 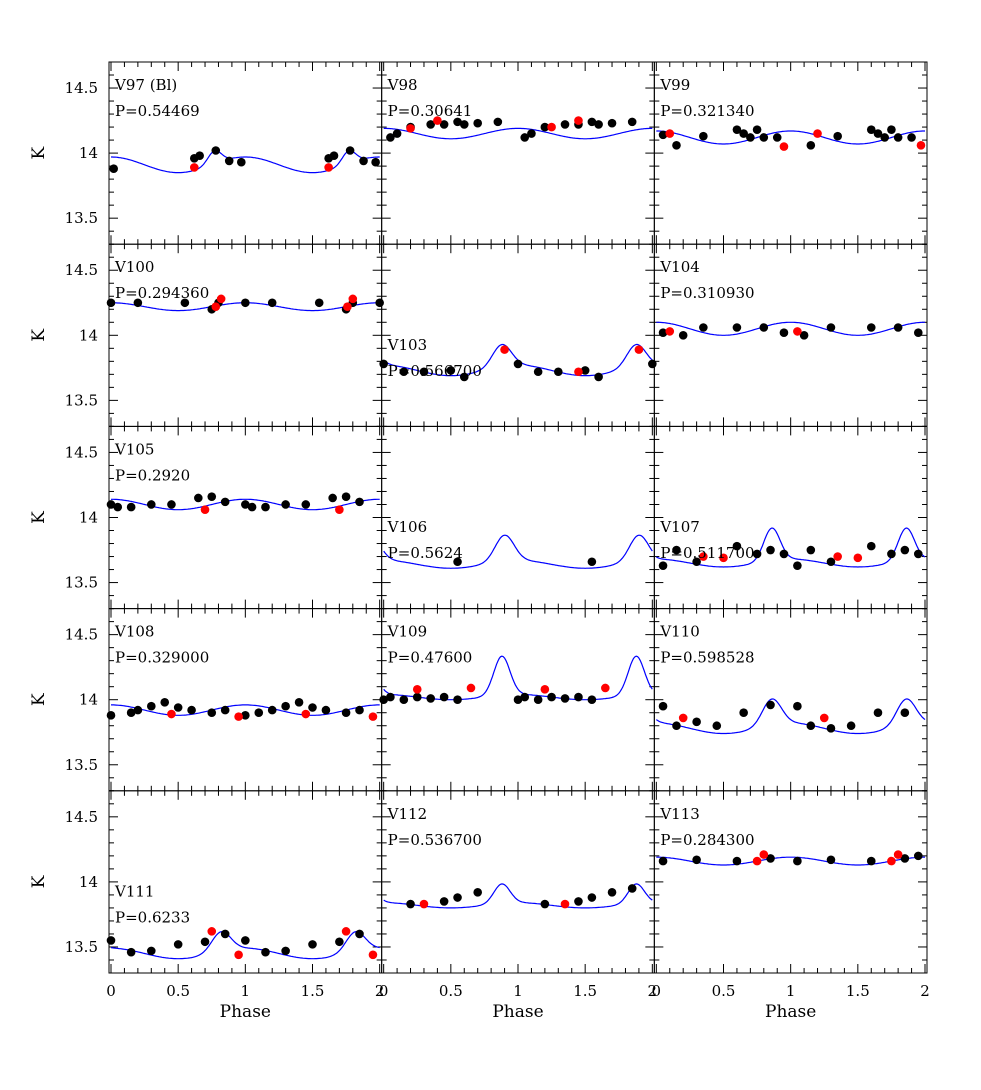 I want to click on panel-period-label: P=0.47600, so click(x=430, y=658).